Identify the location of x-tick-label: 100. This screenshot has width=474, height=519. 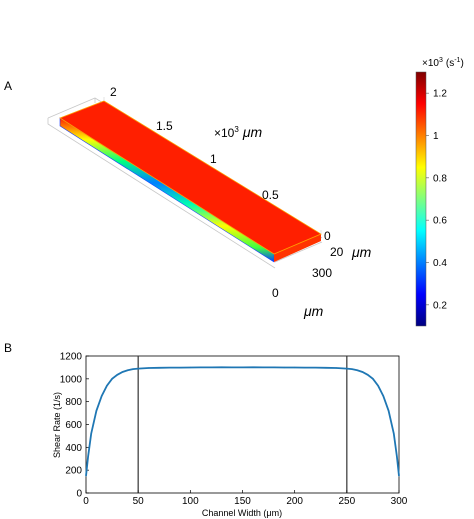
(190, 501).